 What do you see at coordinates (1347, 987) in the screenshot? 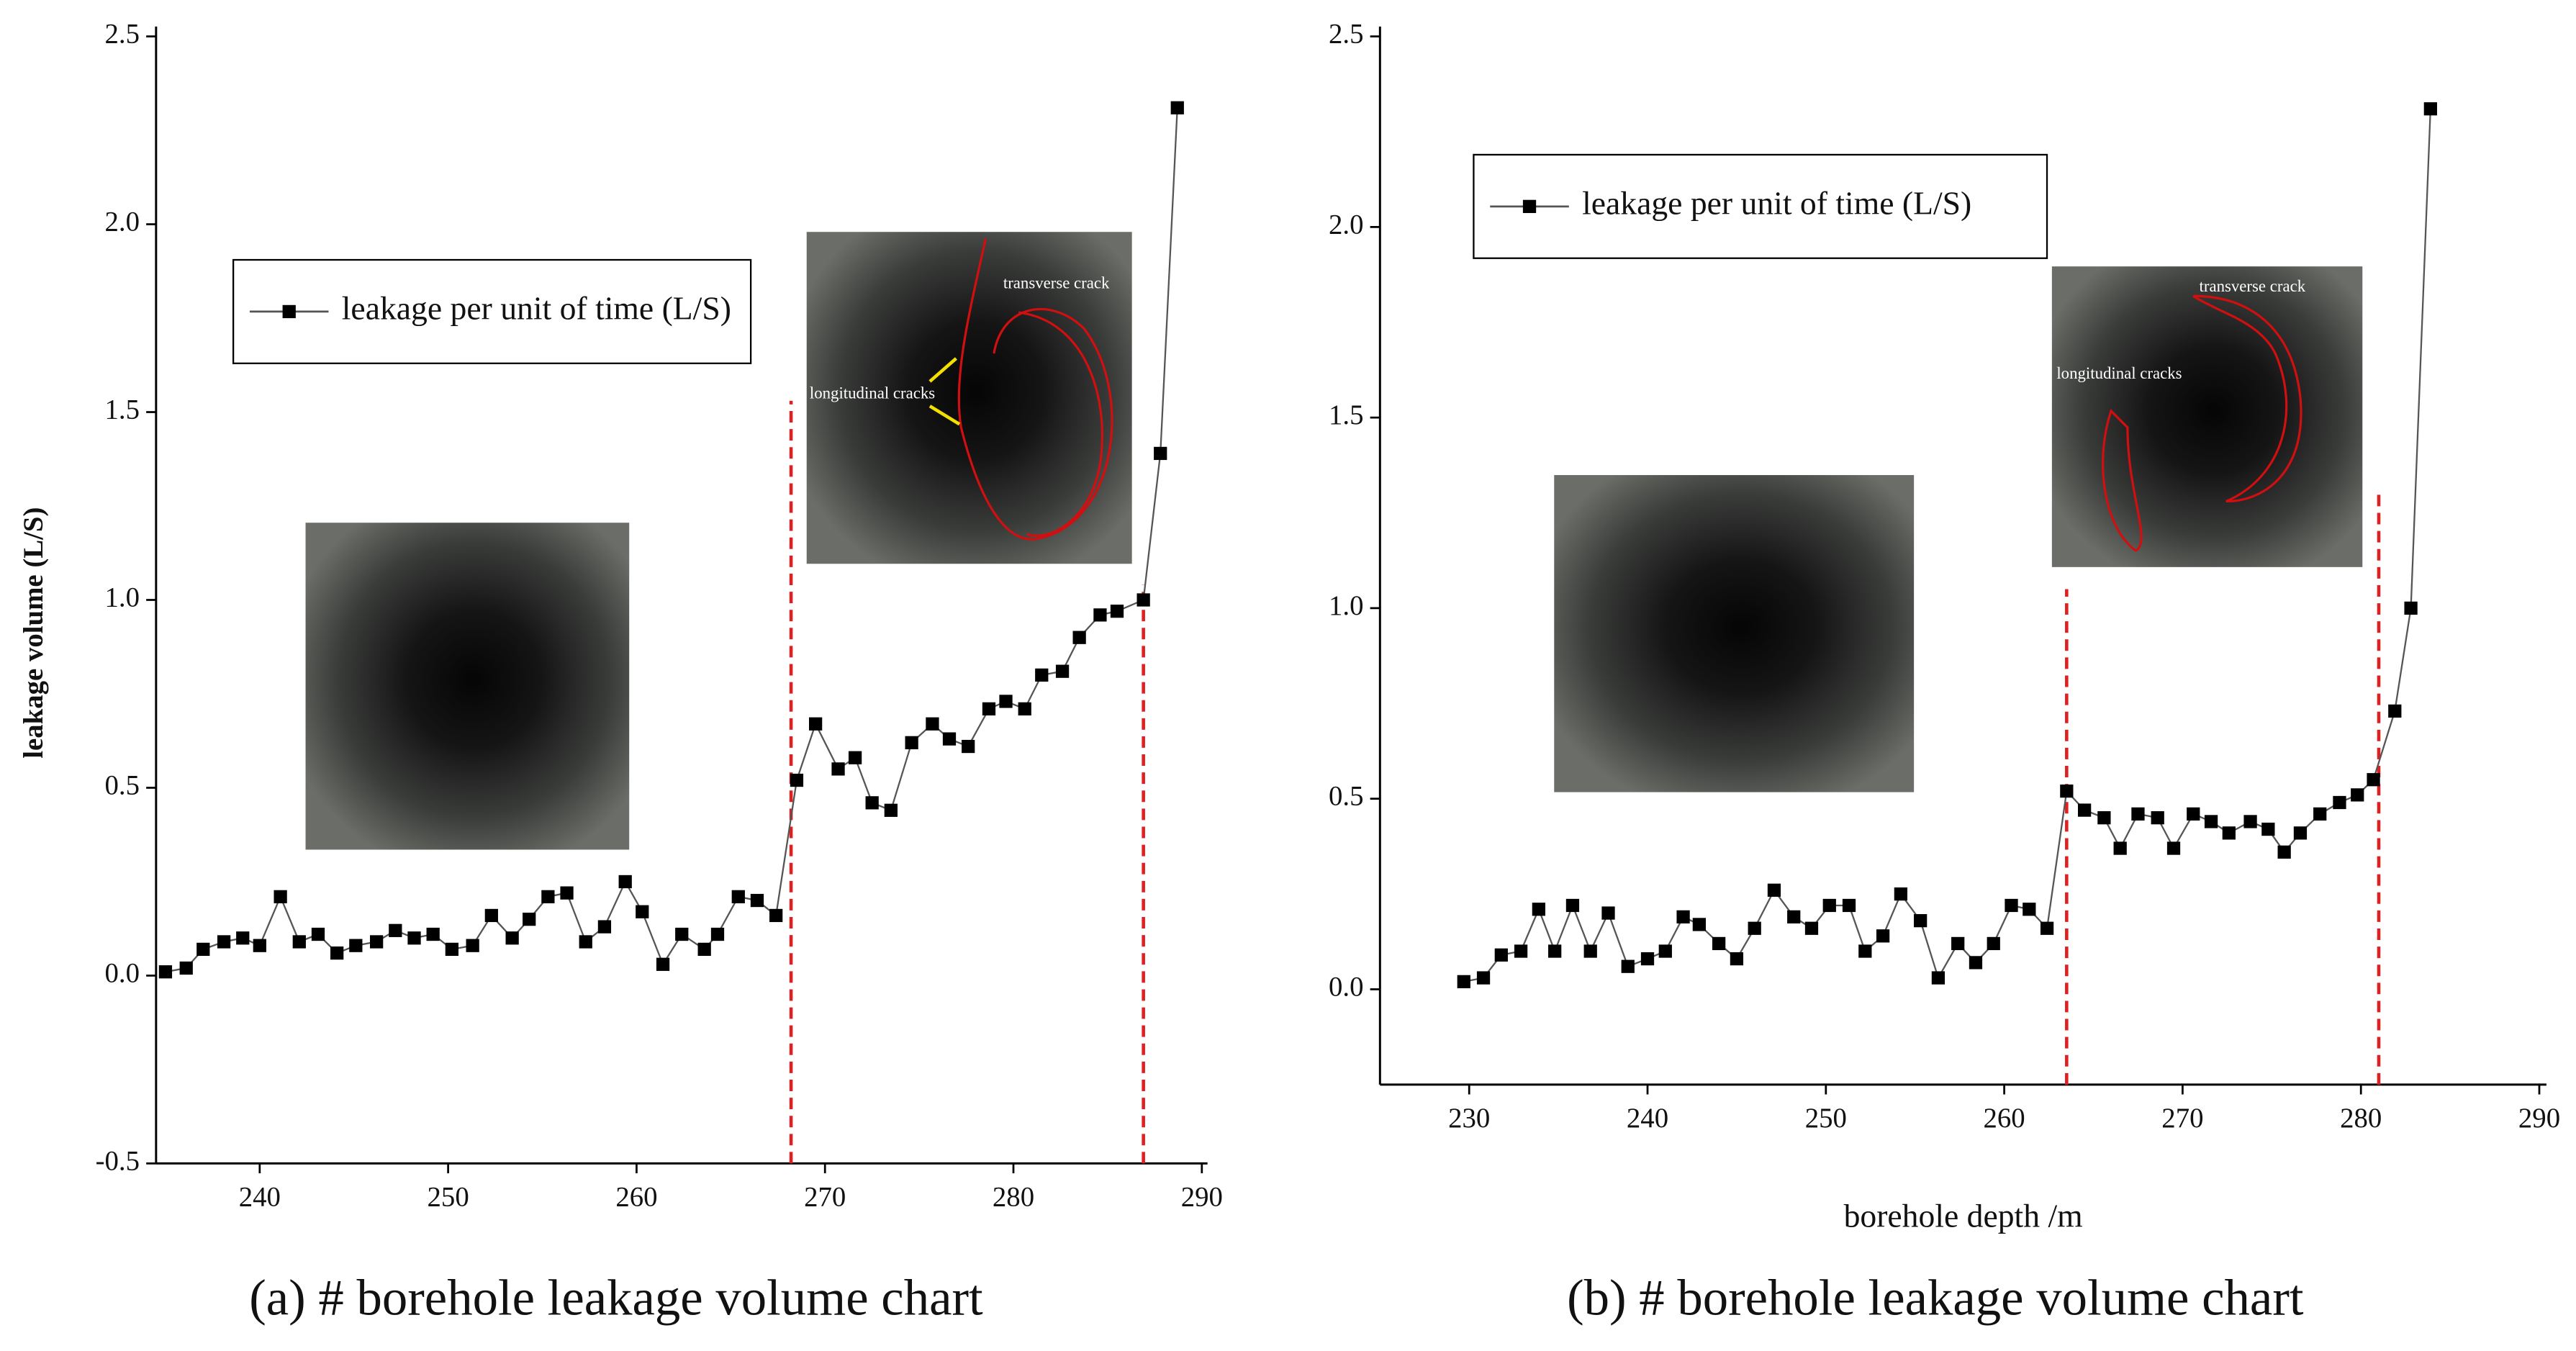
I see `y-tick-label: 0.0` at bounding box center [1347, 987].